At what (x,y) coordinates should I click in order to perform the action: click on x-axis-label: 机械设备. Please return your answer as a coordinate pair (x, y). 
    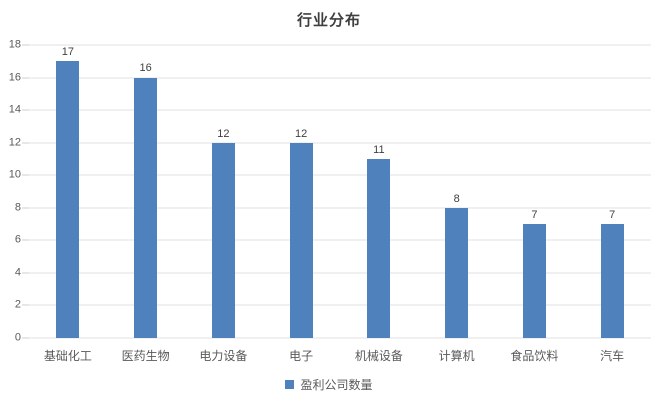
    Looking at the image, I should click on (378, 356).